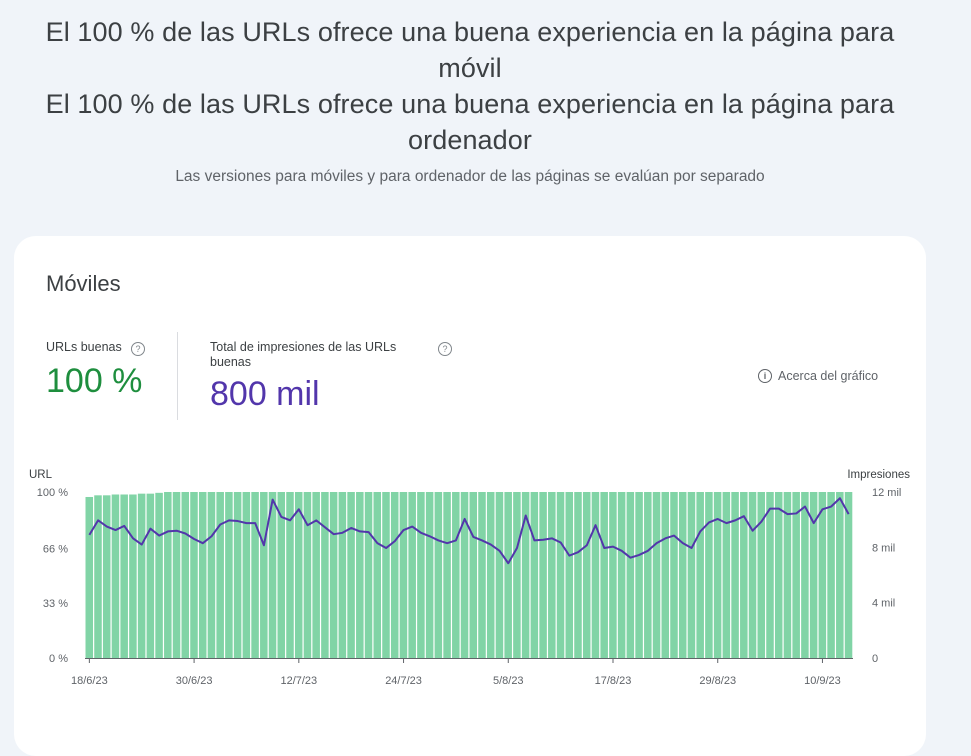 This screenshot has height=756, width=971. I want to click on metric-good-urls: URLs buenas 100 %, so click(106, 370).